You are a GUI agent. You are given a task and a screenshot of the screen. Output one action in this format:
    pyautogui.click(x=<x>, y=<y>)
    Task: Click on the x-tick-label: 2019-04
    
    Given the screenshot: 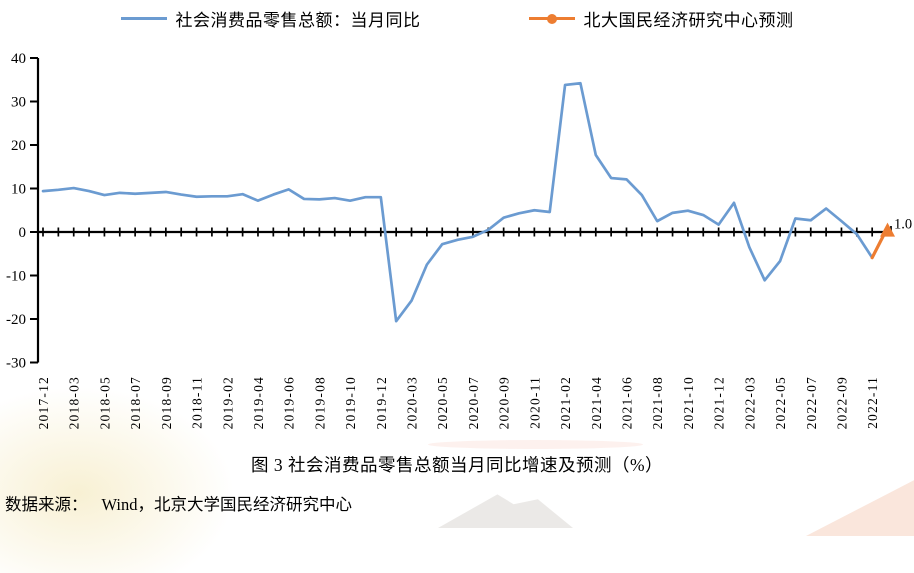 What is the action you would take?
    pyautogui.click(x=258, y=402)
    